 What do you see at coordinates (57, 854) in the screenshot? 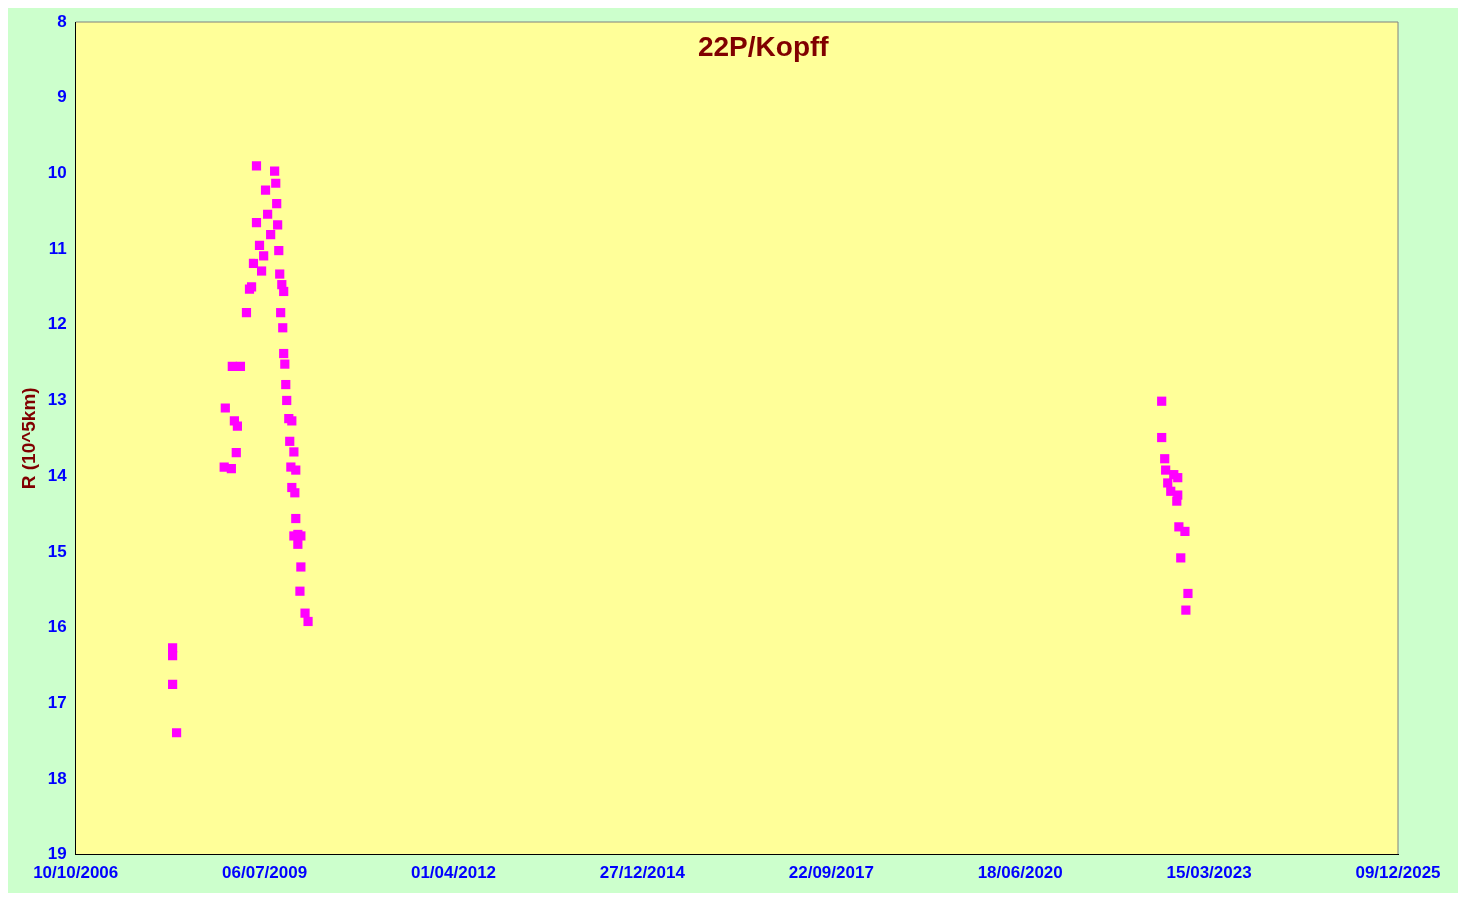
I see `y-tick-label: 19` at bounding box center [57, 854].